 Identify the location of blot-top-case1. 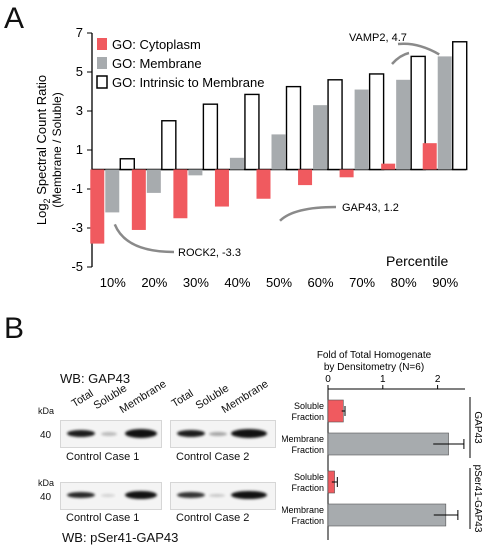
(111, 434).